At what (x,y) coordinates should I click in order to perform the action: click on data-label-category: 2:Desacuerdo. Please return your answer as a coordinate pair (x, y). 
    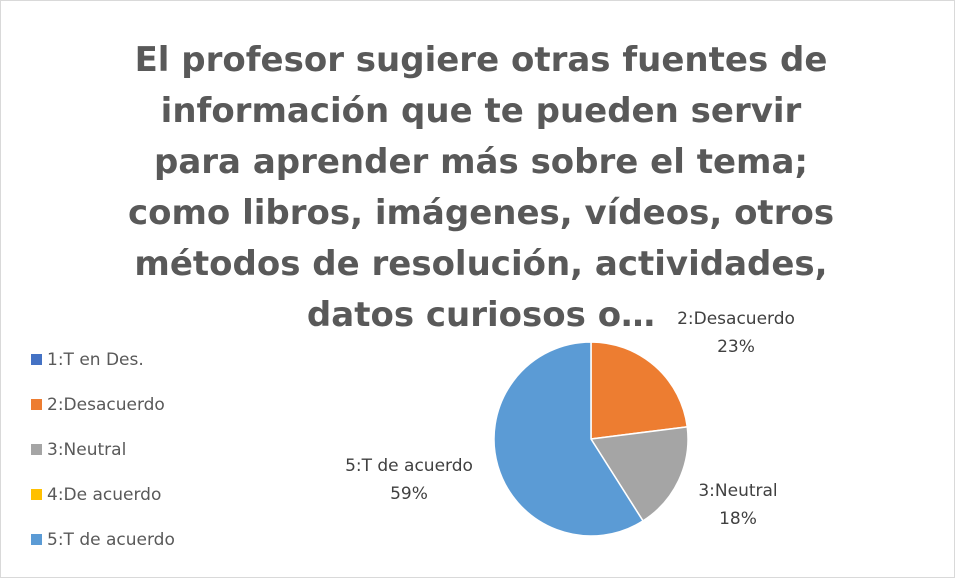
    Looking at the image, I should click on (736, 319).